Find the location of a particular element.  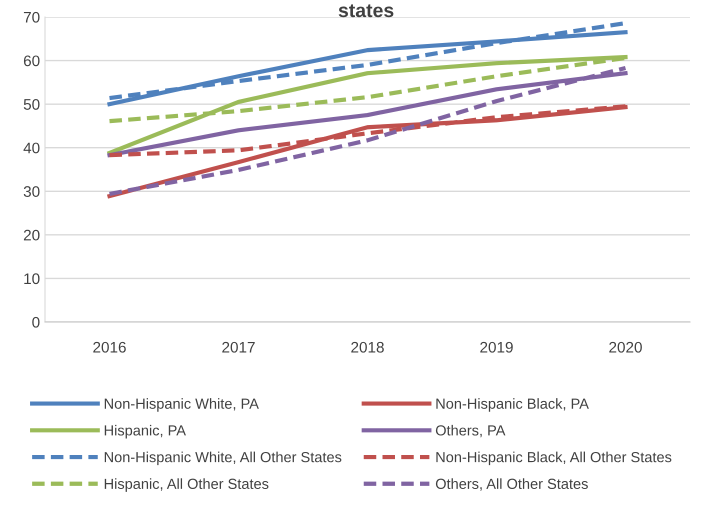

y-tick-label: 60 is located at coordinates (32, 60).